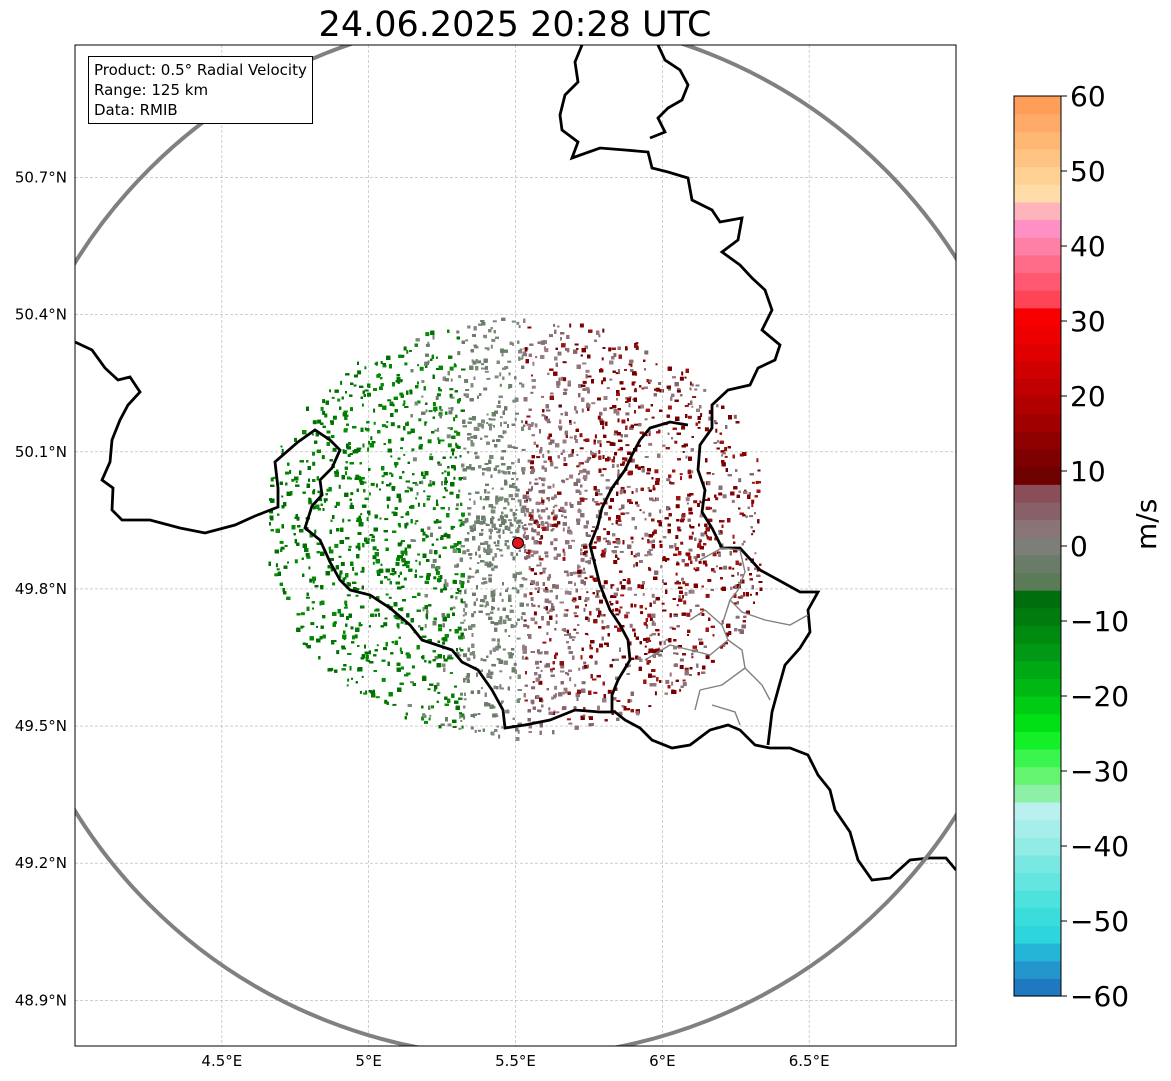 Image resolution: width=1171 pixels, height=1081 pixels. I want to click on admin-borders-lu, so click(726, 636).